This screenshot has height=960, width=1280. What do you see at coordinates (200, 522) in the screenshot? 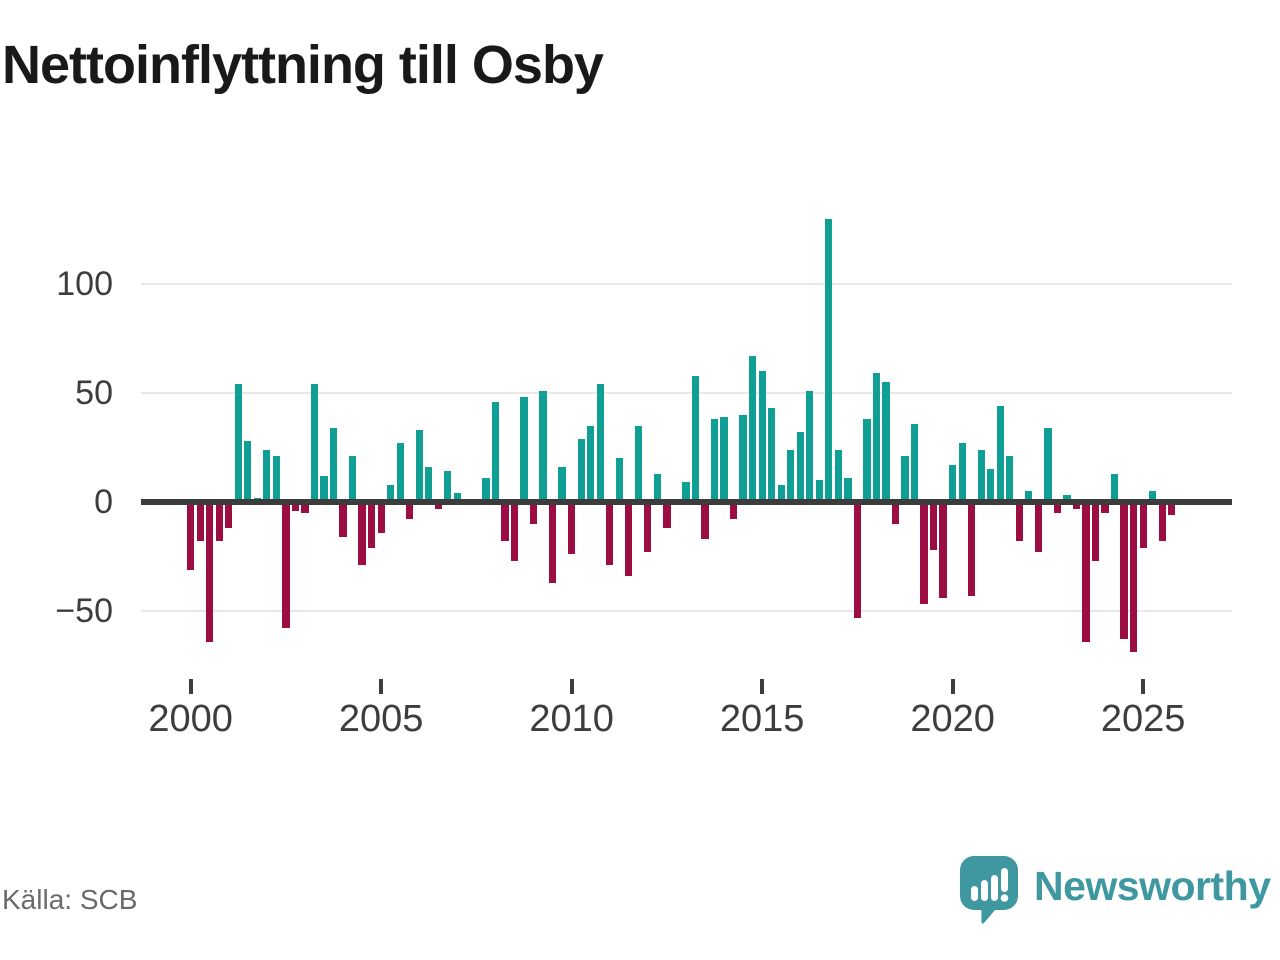
I see `bar-2000-q2` at bounding box center [200, 522].